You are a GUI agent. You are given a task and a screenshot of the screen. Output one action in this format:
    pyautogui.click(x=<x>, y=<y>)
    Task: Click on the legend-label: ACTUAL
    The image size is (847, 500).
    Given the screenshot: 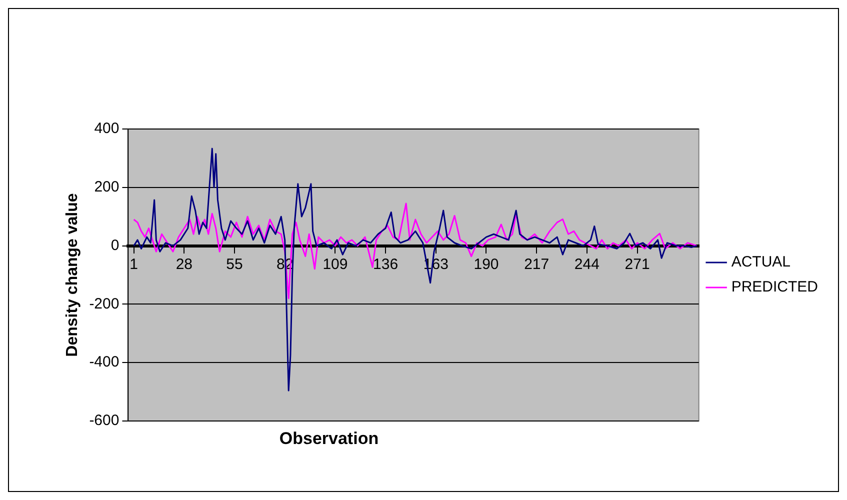 What is the action you would take?
    pyautogui.click(x=761, y=262)
    